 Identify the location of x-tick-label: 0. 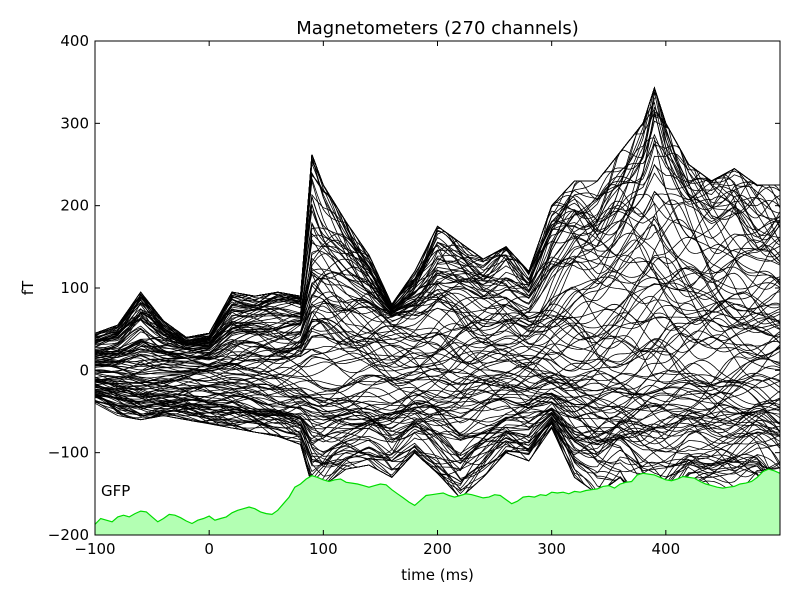
(209, 549).